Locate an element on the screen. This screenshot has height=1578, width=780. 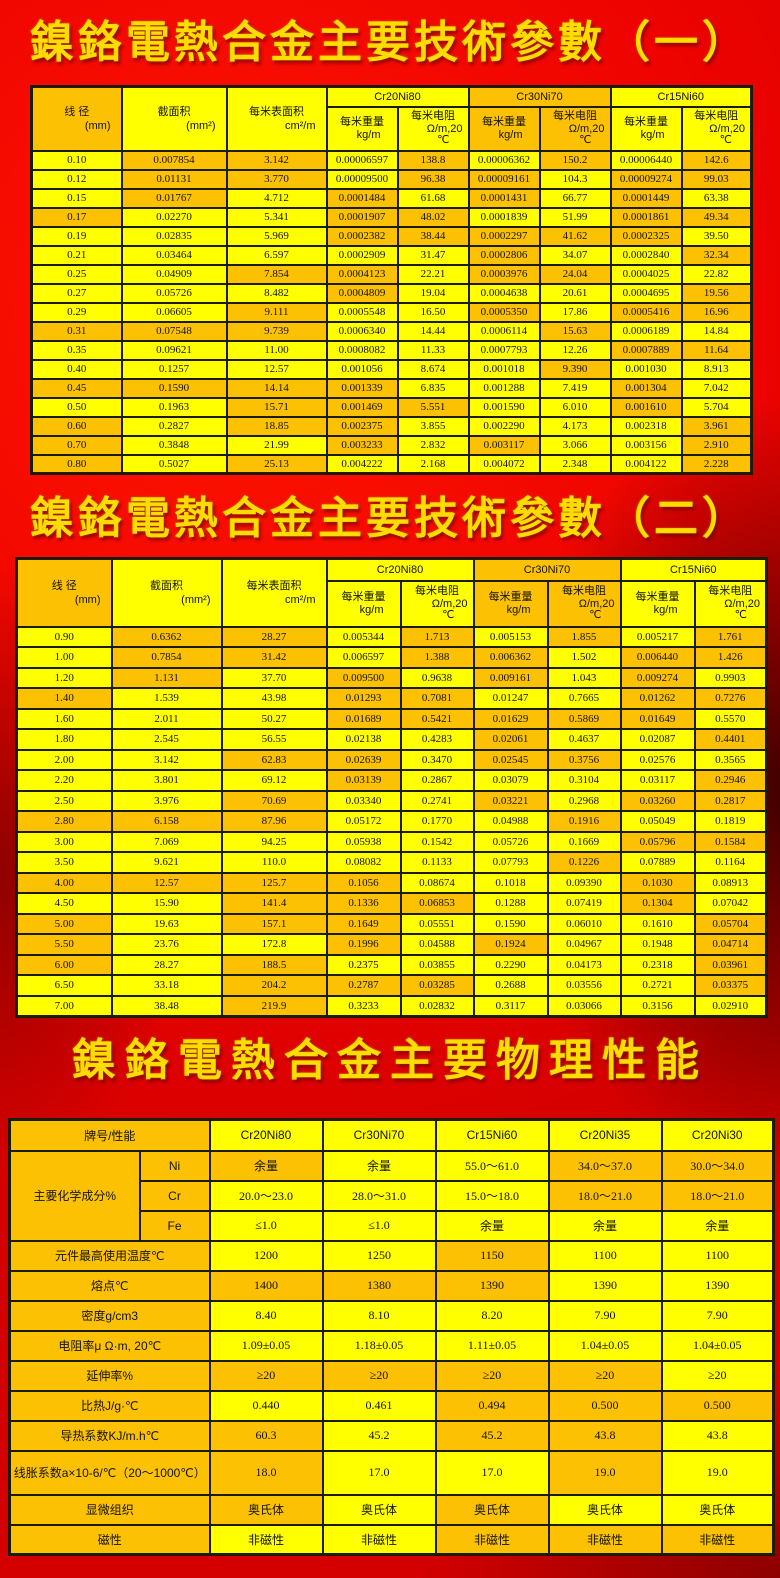
table-cell: 3.066 is located at coordinates (575, 445).